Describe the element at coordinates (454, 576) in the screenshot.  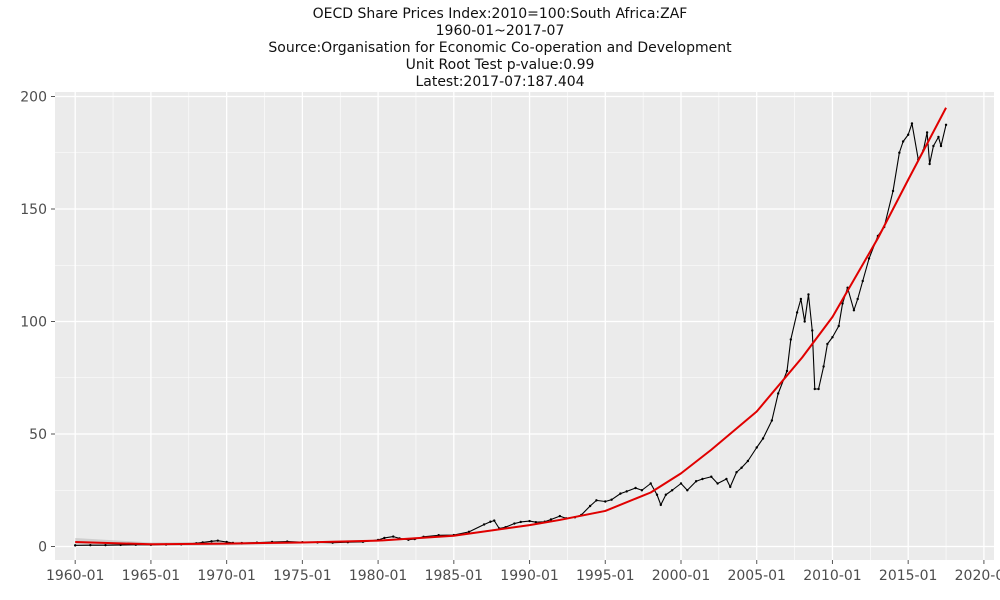
I see `x-tick-label: 1985-01` at that location.